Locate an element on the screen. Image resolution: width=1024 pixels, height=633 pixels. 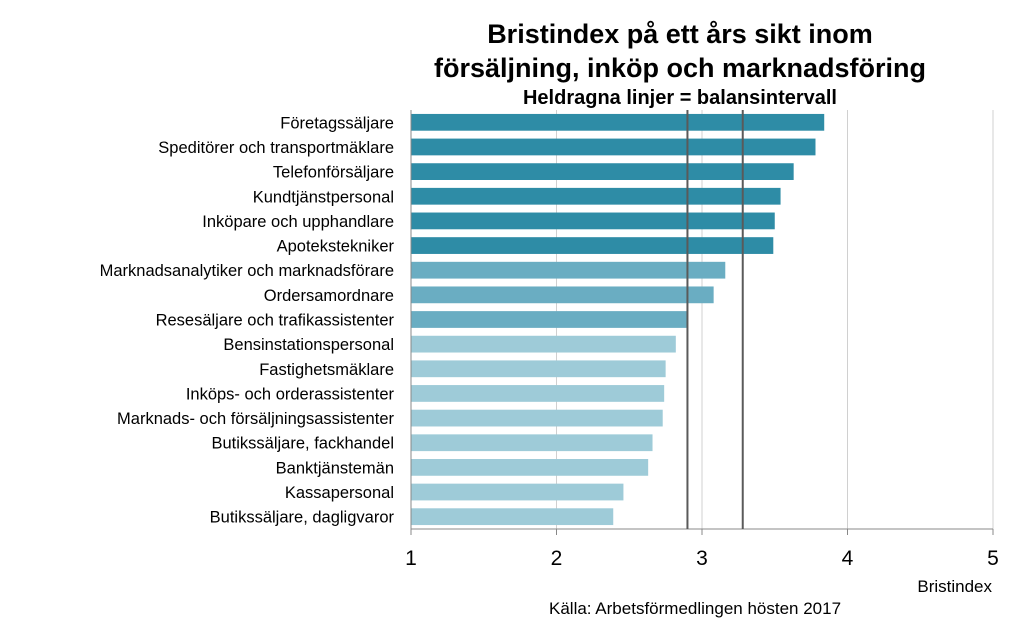
category-label: Kassapersonal is located at coordinates (339, 493).